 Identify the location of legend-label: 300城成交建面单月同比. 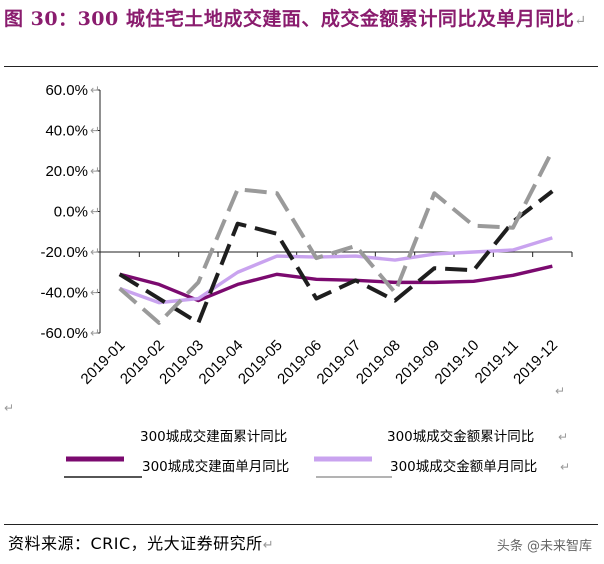
(215, 466).